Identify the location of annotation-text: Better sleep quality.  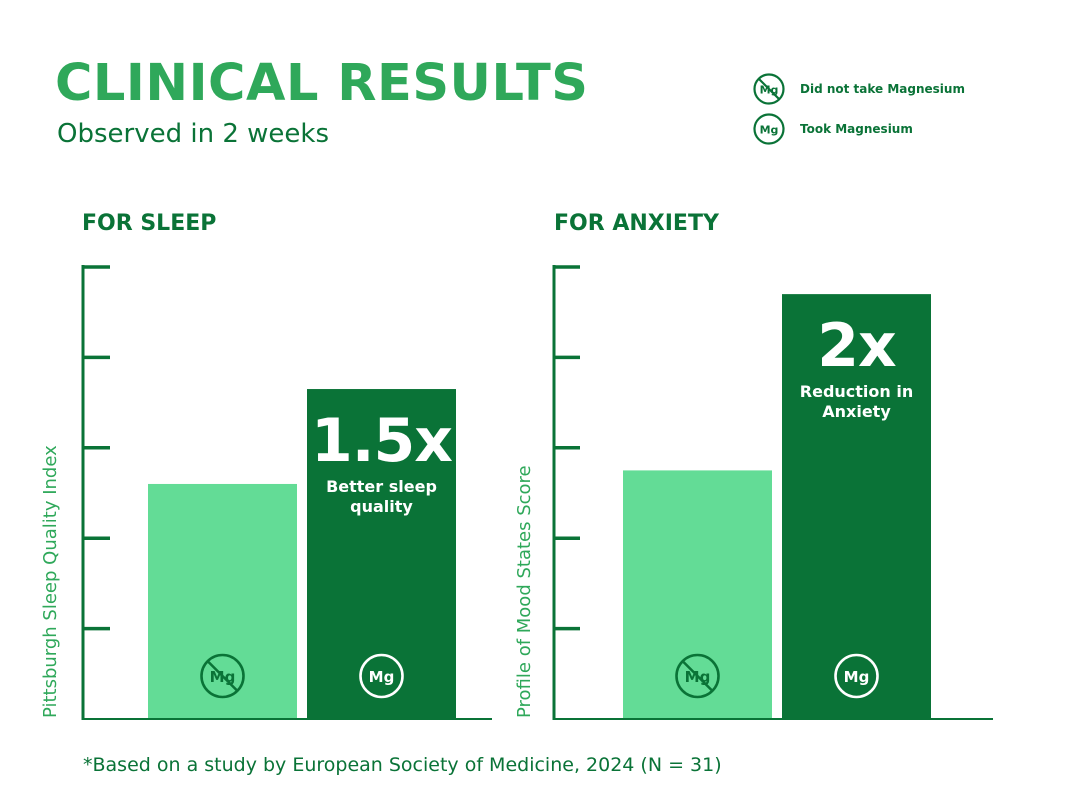
(381, 497).